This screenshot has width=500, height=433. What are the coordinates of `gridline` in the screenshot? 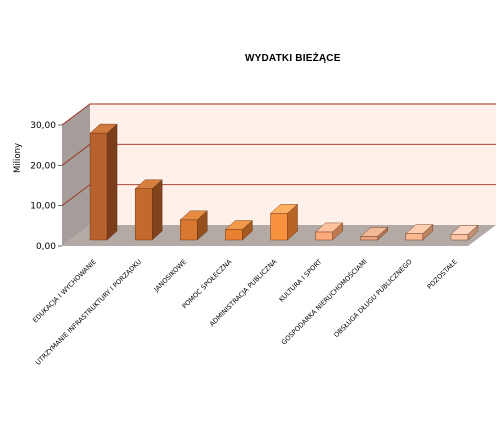 It's located at (278, 114).